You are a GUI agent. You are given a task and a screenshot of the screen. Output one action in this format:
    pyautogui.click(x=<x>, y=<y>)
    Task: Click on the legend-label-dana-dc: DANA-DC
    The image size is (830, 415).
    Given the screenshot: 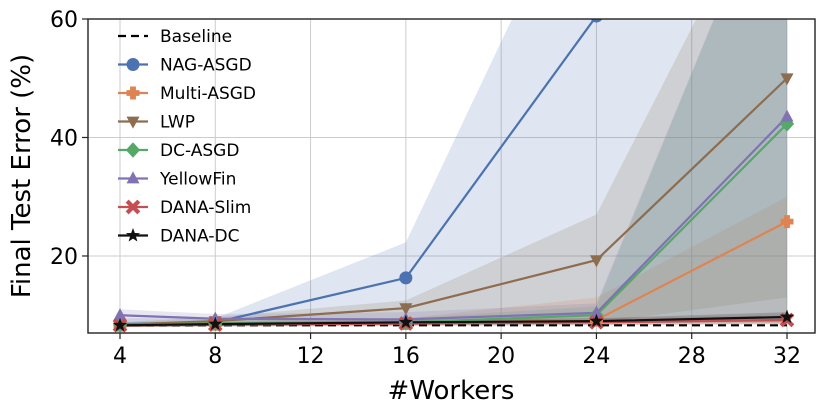 What is the action you would take?
    pyautogui.click(x=200, y=237)
    